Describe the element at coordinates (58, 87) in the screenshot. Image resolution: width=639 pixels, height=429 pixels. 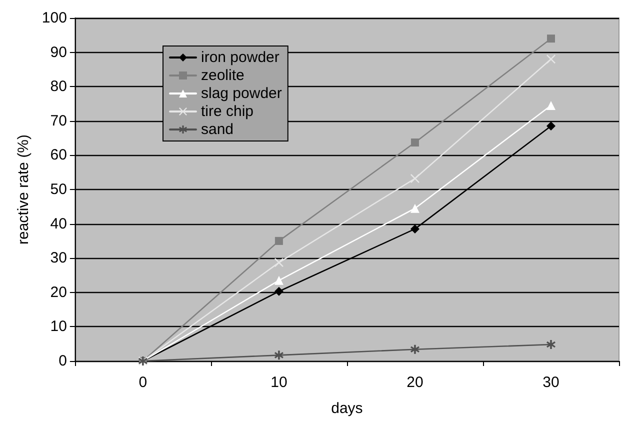
I see `y-tick-label: 80` at that location.